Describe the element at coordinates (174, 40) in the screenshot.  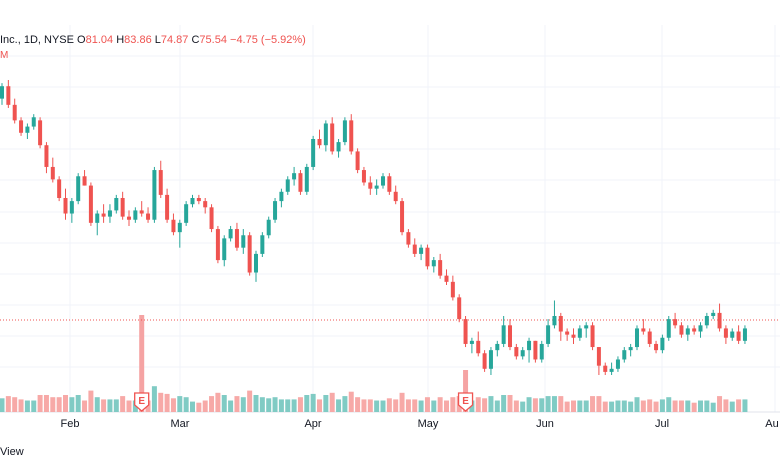
I see `low-value: 74.87` at that location.